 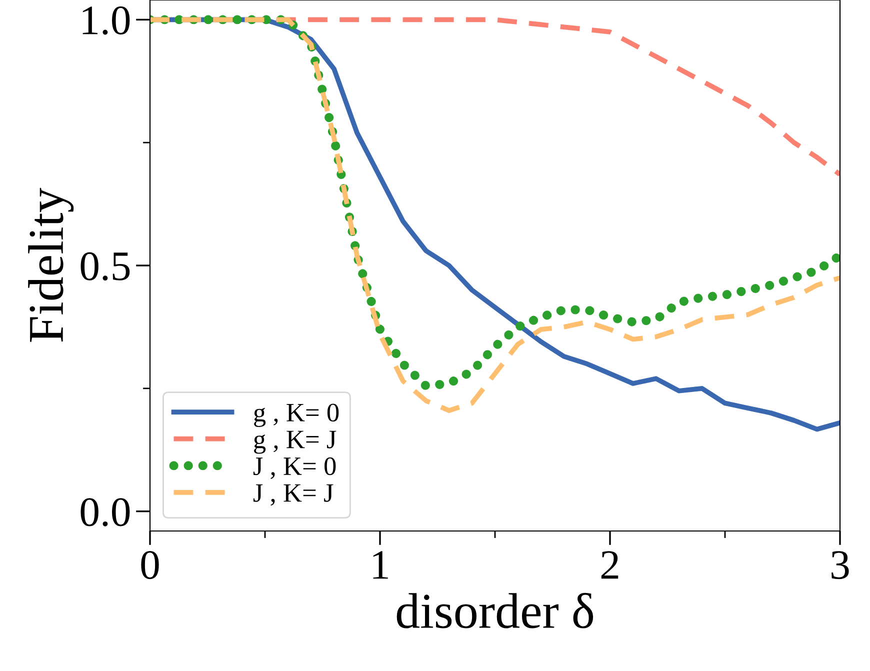 What do you see at coordinates (495, 610) in the screenshot?
I see `x-axis-title: disorder δ` at bounding box center [495, 610].